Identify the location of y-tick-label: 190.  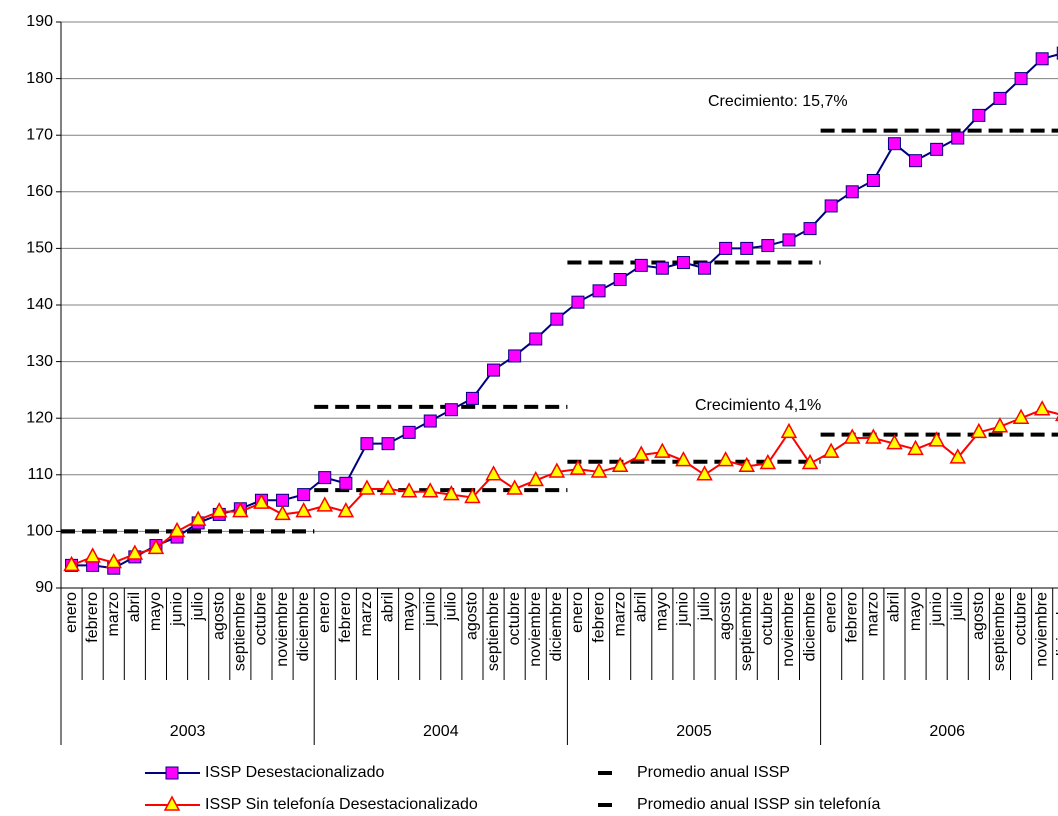
(39, 21).